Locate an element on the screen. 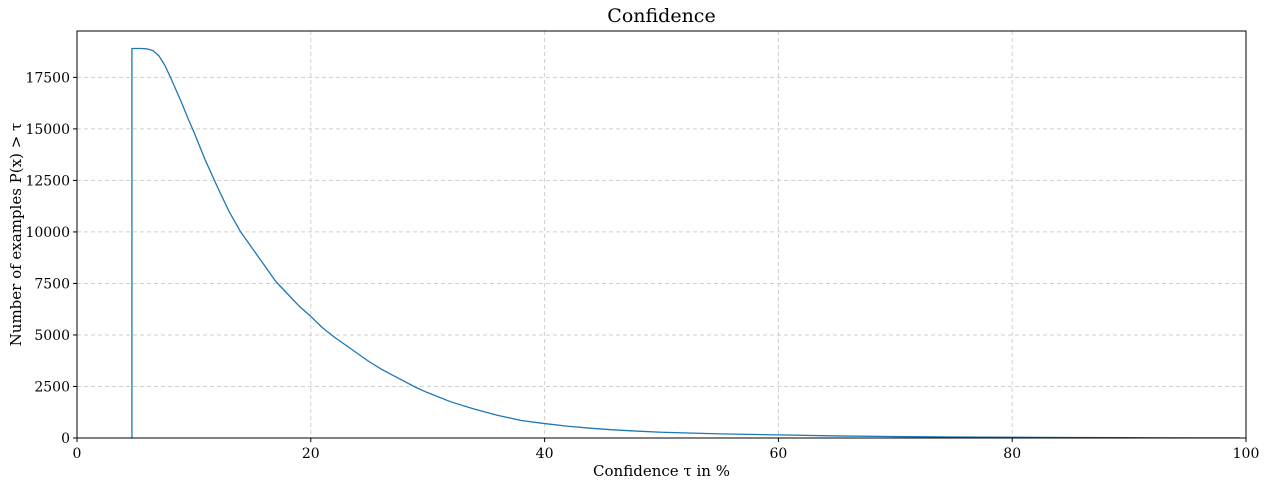 Image resolution: width=1265 pixels, height=486 pixels. y-tick-label: 0 is located at coordinates (65, 439).